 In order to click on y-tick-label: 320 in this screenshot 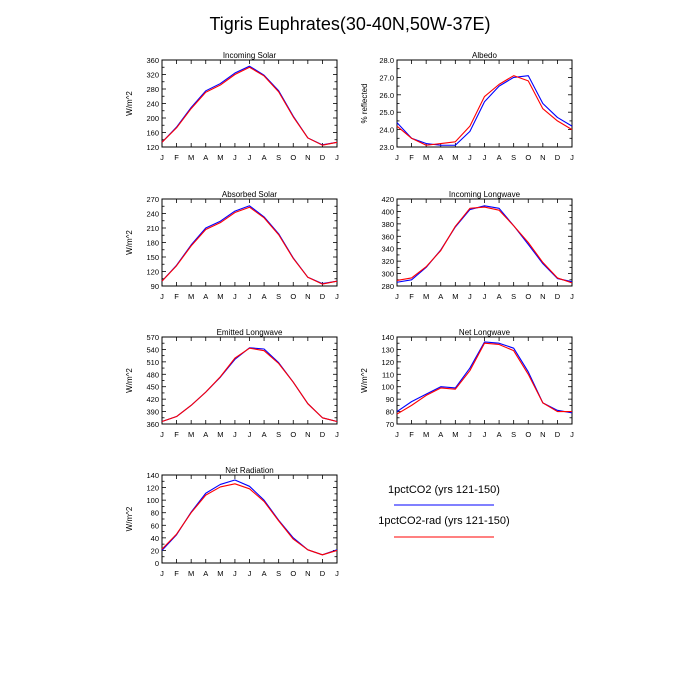, I will do `click(387, 261)`.